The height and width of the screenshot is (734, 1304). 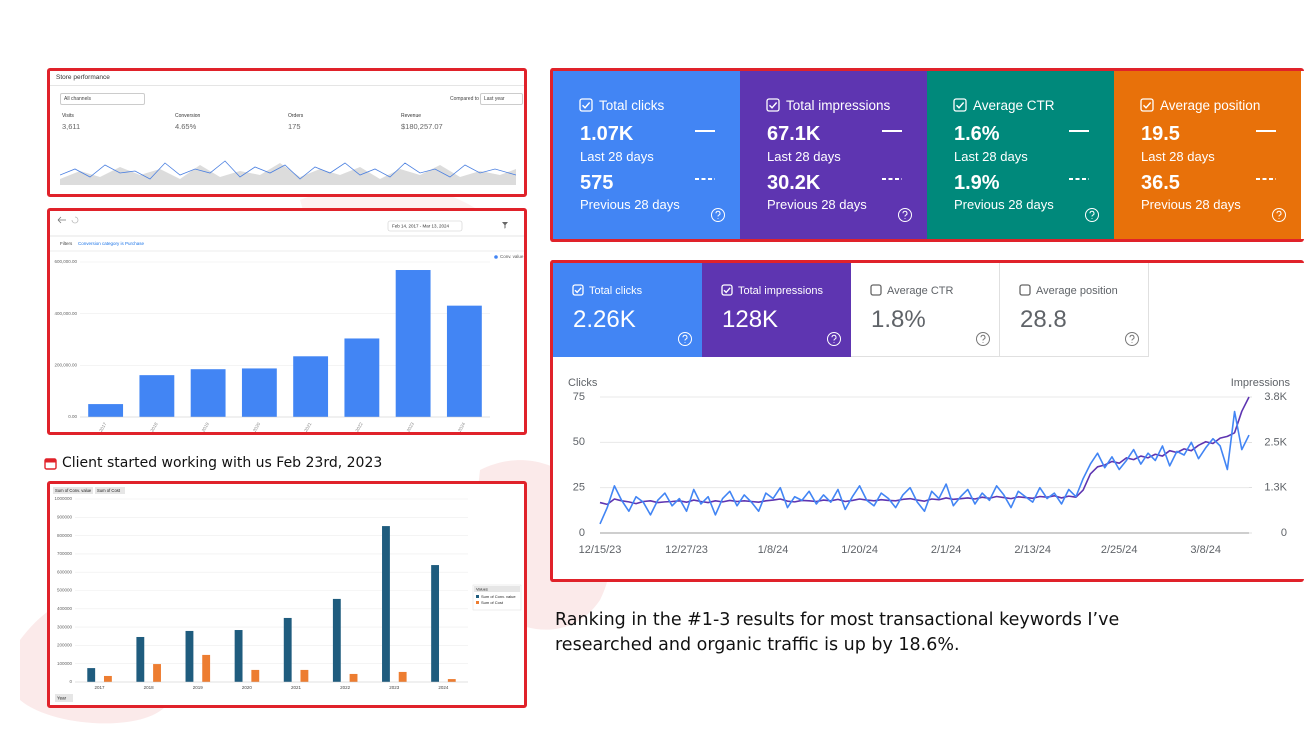 I want to click on x-tick-label: 2021, so click(x=308, y=426).